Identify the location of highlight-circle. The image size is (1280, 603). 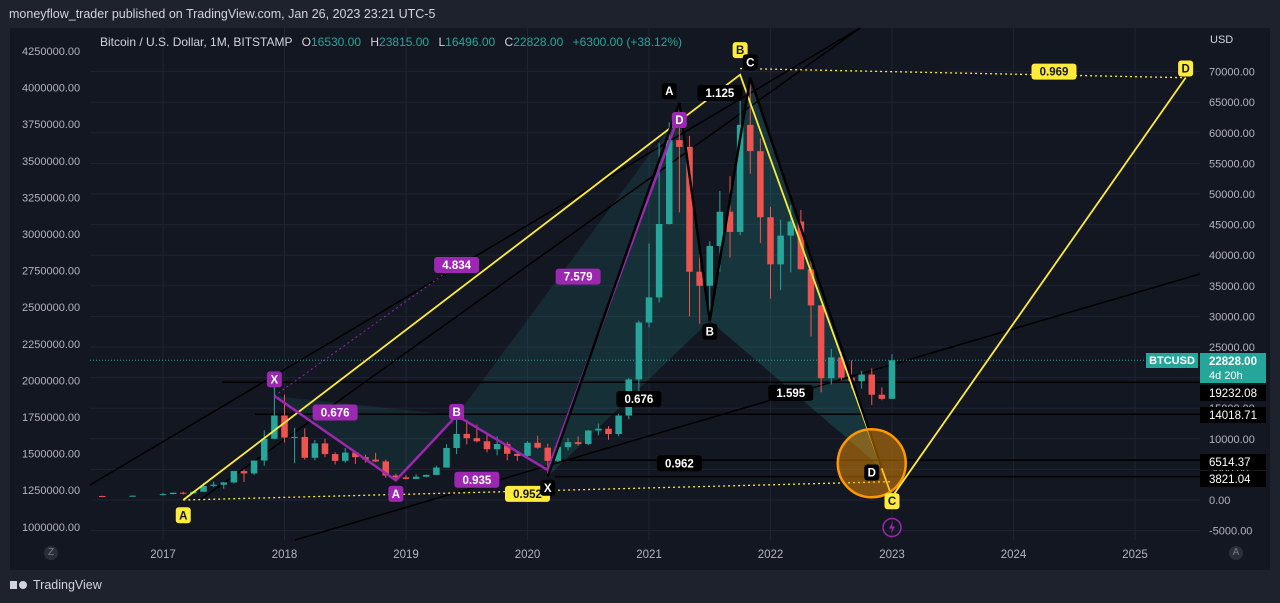
(871, 463).